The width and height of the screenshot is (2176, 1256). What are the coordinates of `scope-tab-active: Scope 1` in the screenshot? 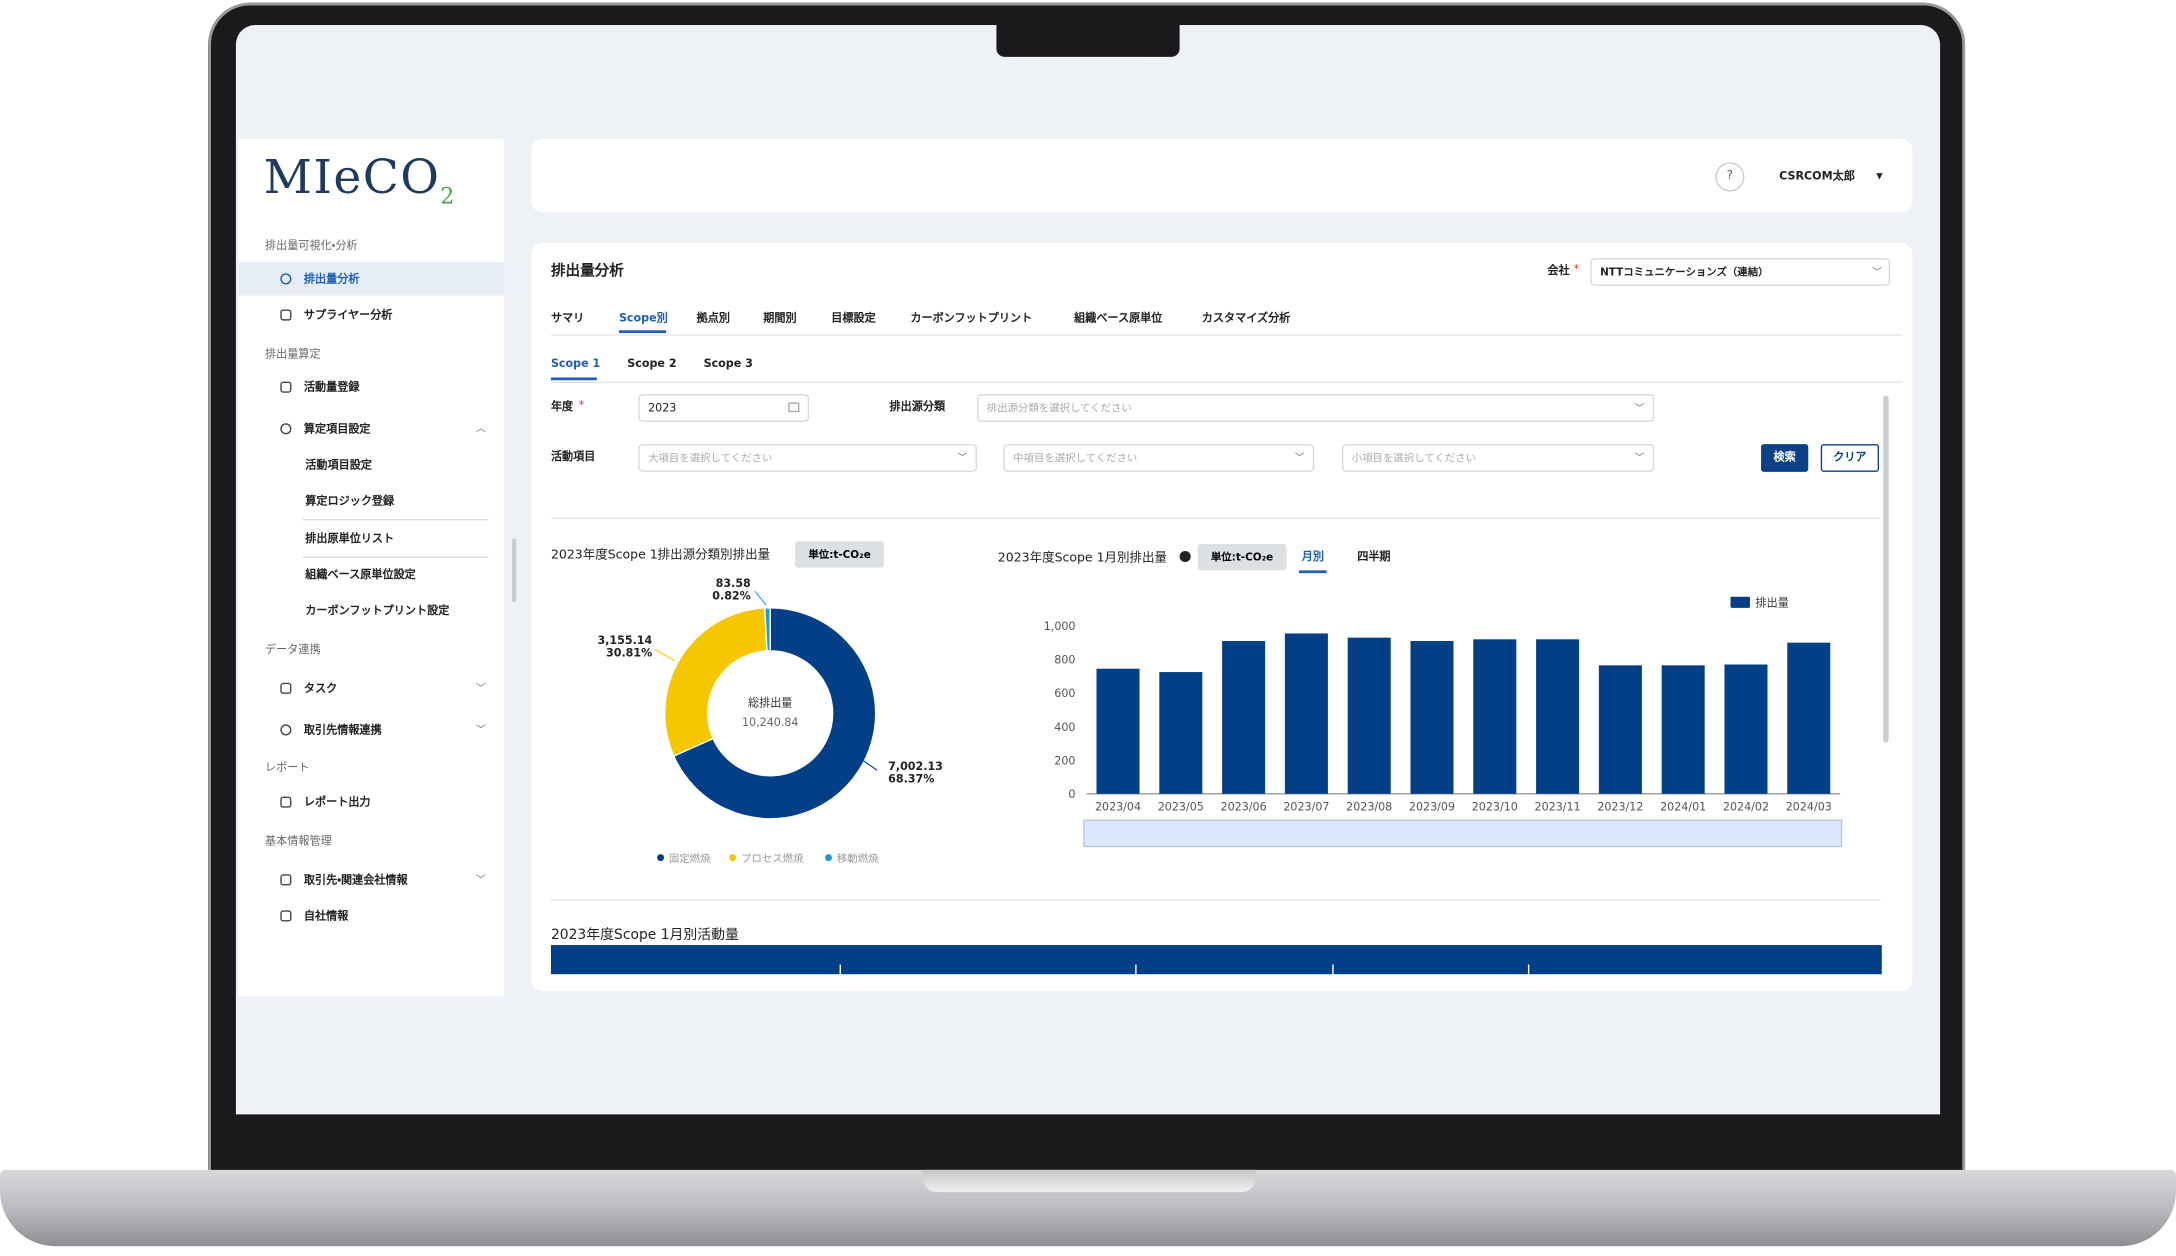 It's located at (575, 363).